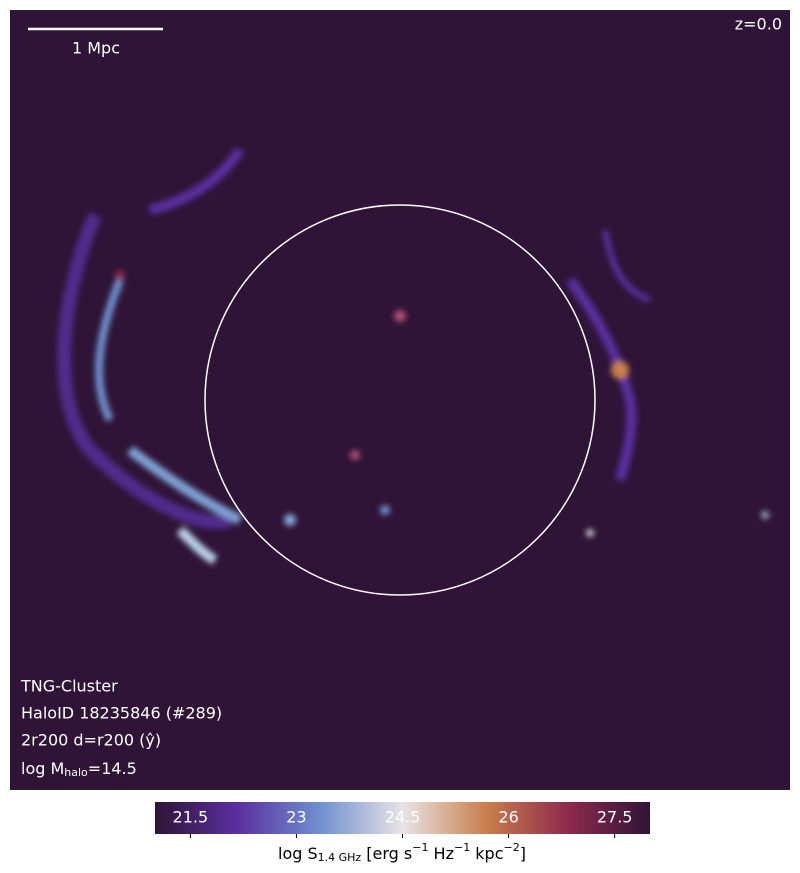 The height and width of the screenshot is (873, 800). What do you see at coordinates (42, 768) in the screenshot?
I see `text: log M` at bounding box center [42, 768].